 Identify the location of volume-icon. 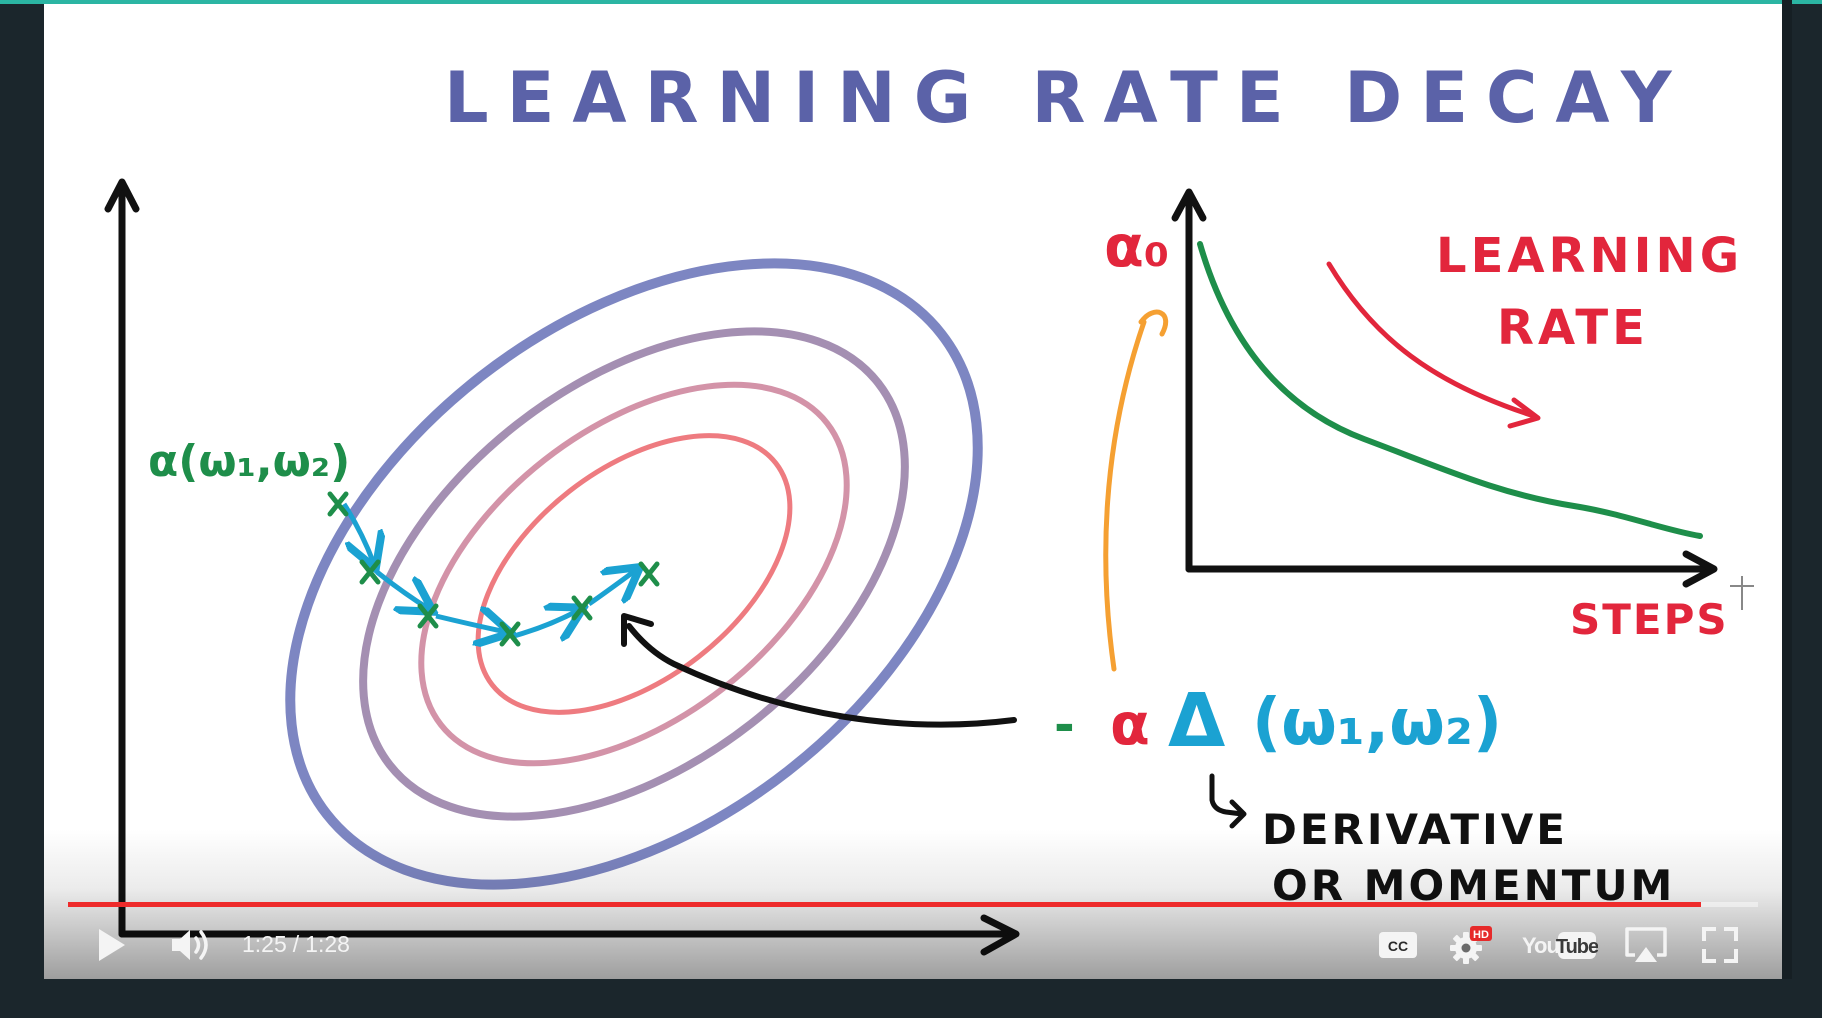
(190, 944).